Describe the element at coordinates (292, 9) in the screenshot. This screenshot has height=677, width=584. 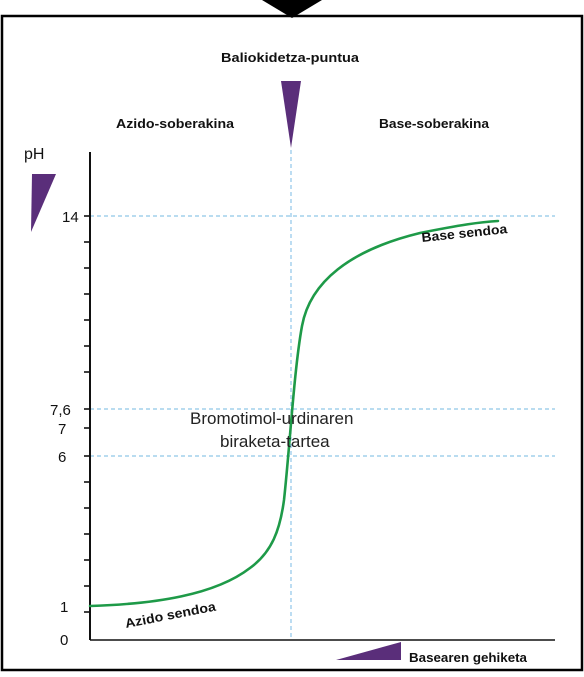
I see `down-arrow-icon` at that location.